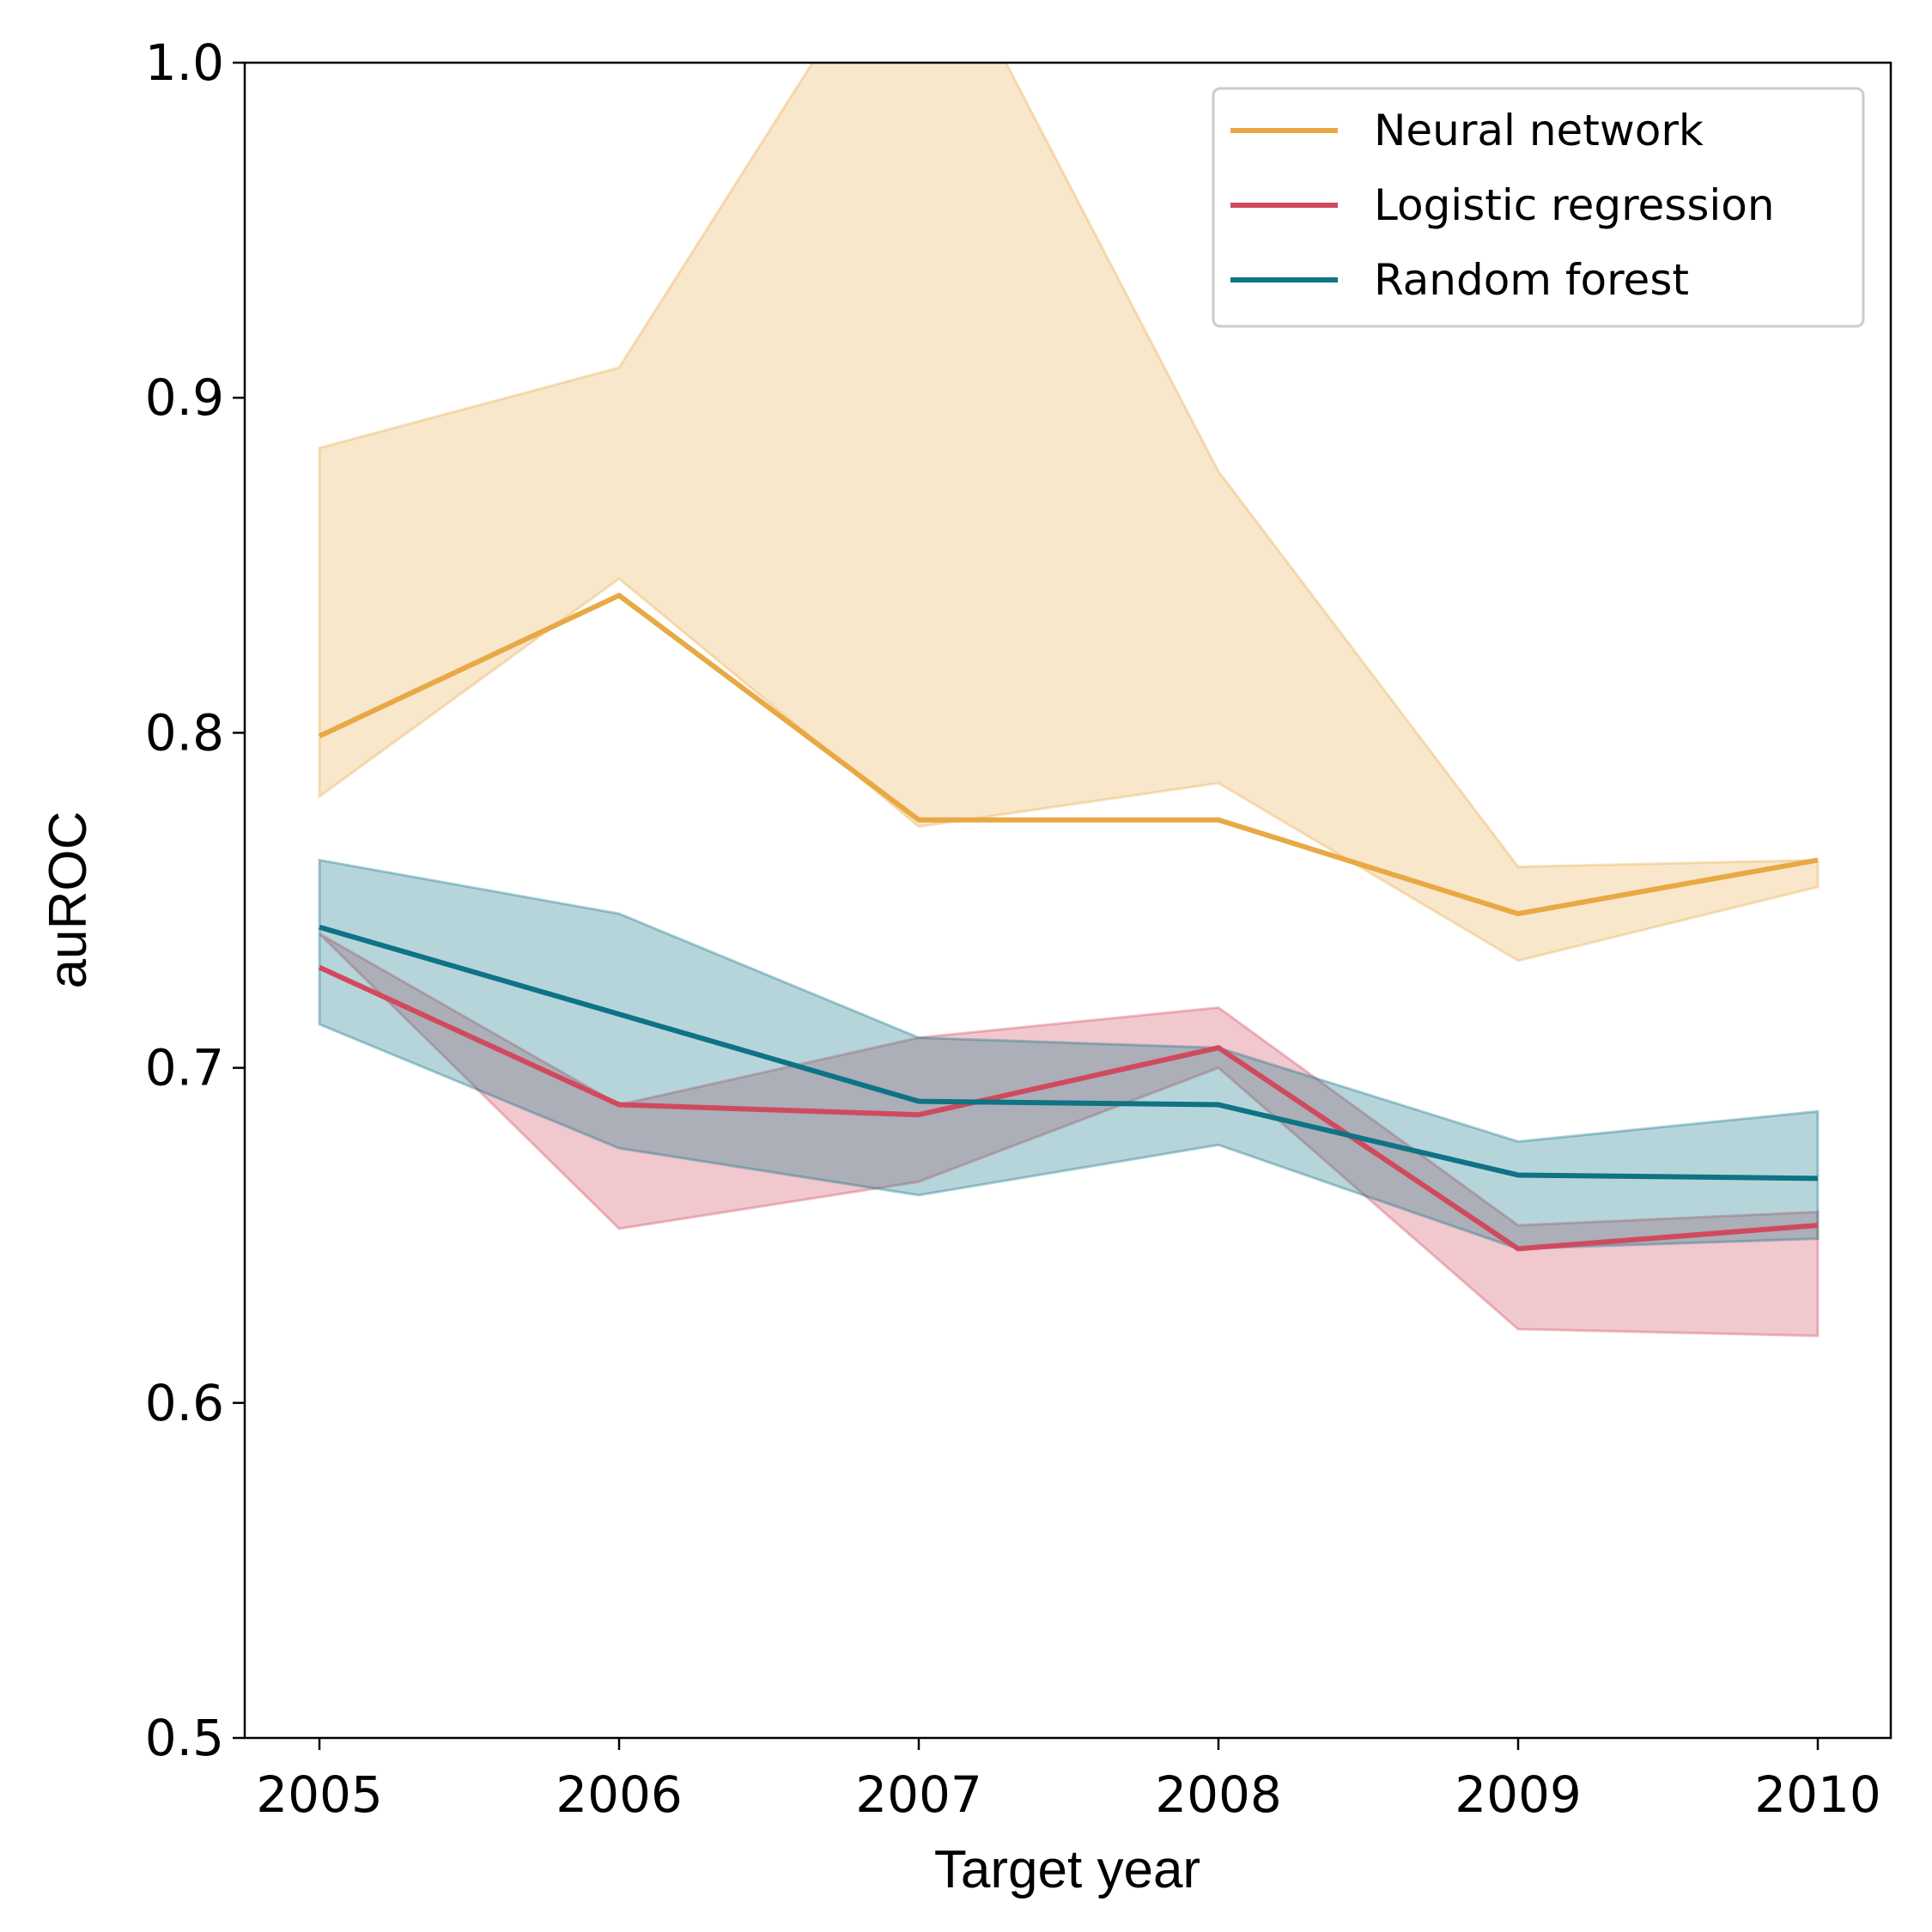 This screenshot has width=1932, height=1932. What do you see at coordinates (69, 900) in the screenshot?
I see `y-axis-title: auROC` at bounding box center [69, 900].